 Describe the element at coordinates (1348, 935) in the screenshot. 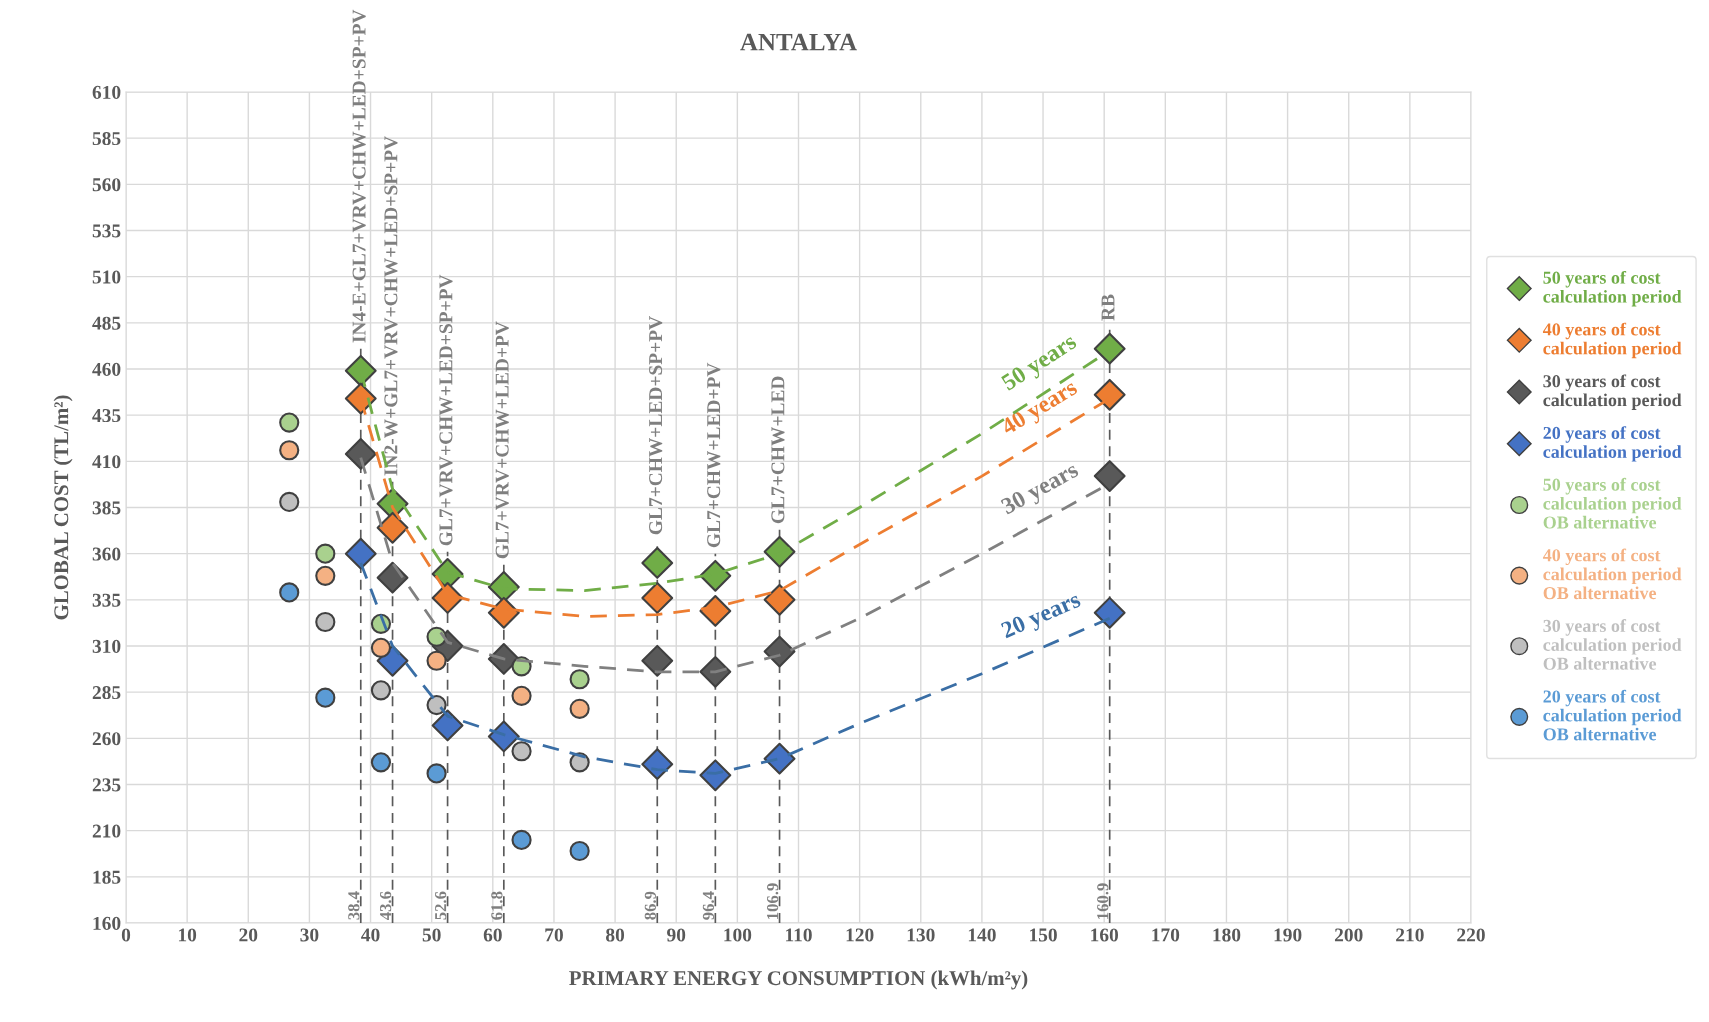

I see `x-tick-label: 200` at that location.